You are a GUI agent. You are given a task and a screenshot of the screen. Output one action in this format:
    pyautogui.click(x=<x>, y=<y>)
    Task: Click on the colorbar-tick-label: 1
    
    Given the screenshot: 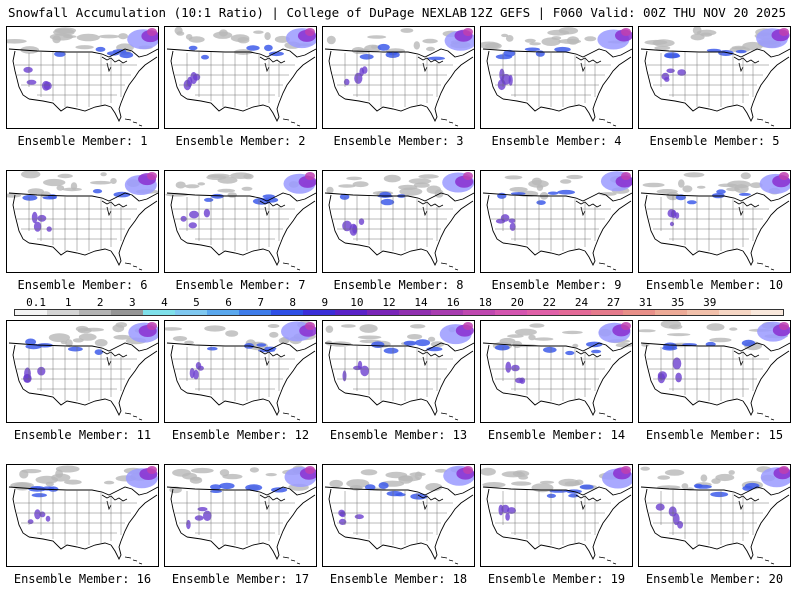 What is the action you would take?
    pyautogui.click(x=68, y=302)
    